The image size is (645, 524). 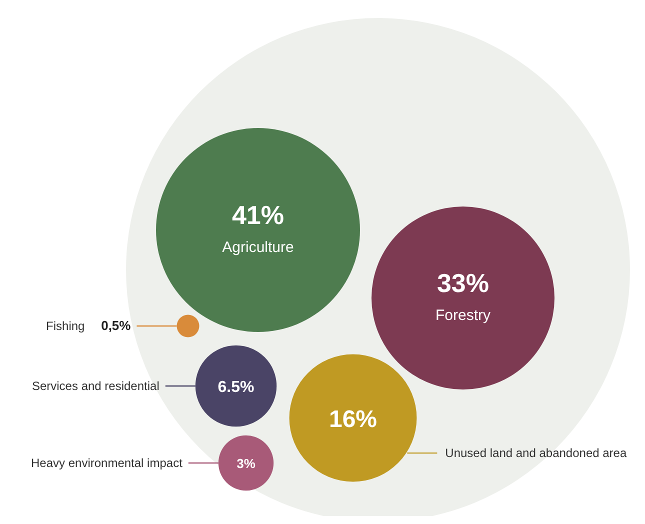 I want to click on data-label: 33%, so click(x=463, y=283).